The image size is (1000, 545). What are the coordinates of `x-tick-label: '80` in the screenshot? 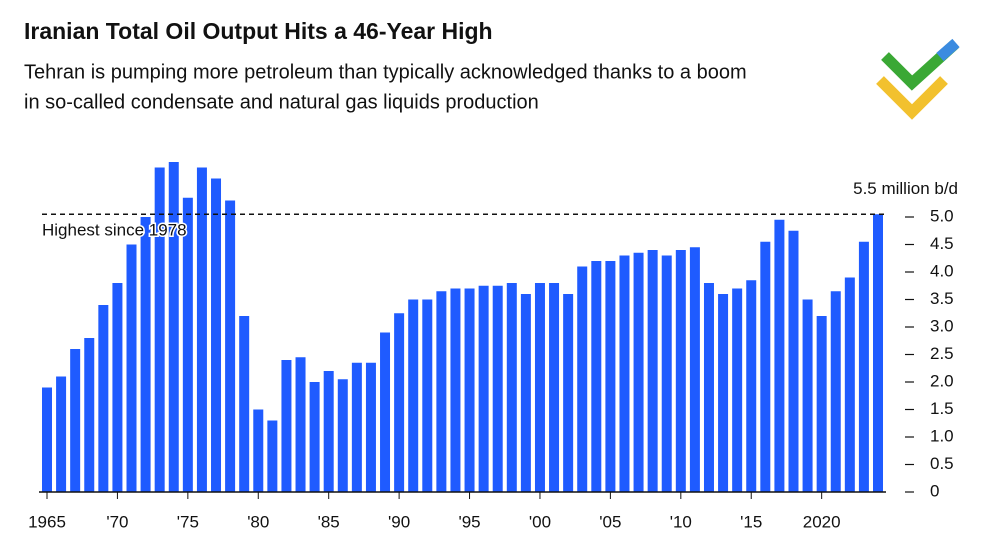 It's located at (258, 521).